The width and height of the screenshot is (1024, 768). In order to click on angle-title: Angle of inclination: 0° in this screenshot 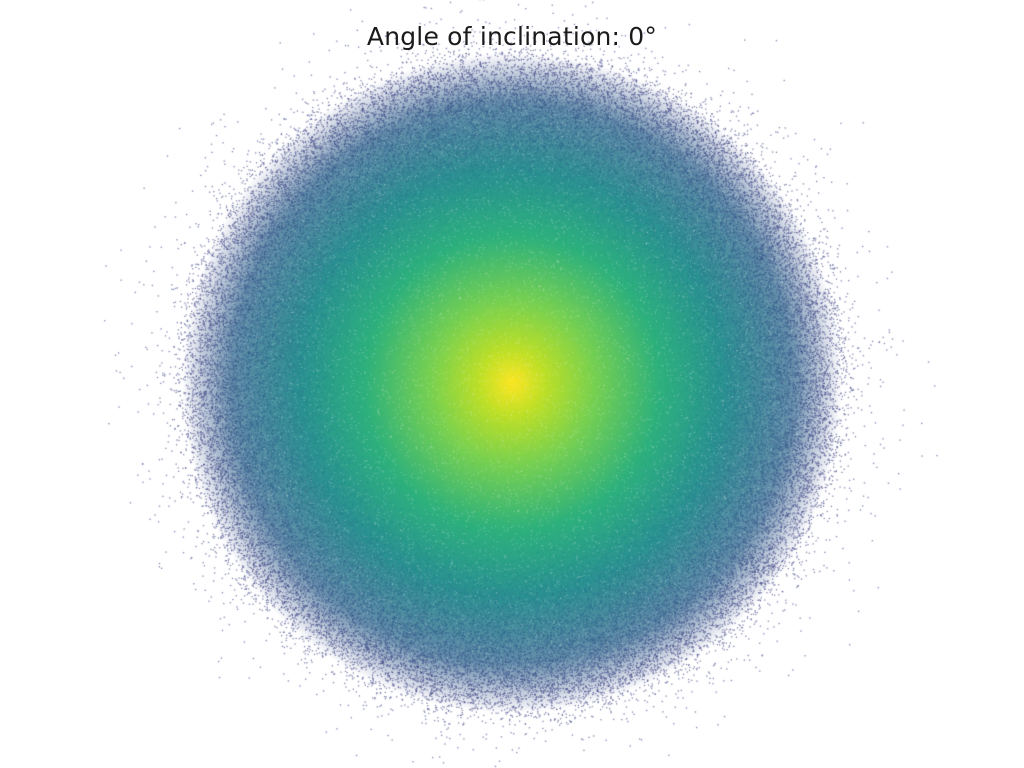, I will do `click(512, 36)`.